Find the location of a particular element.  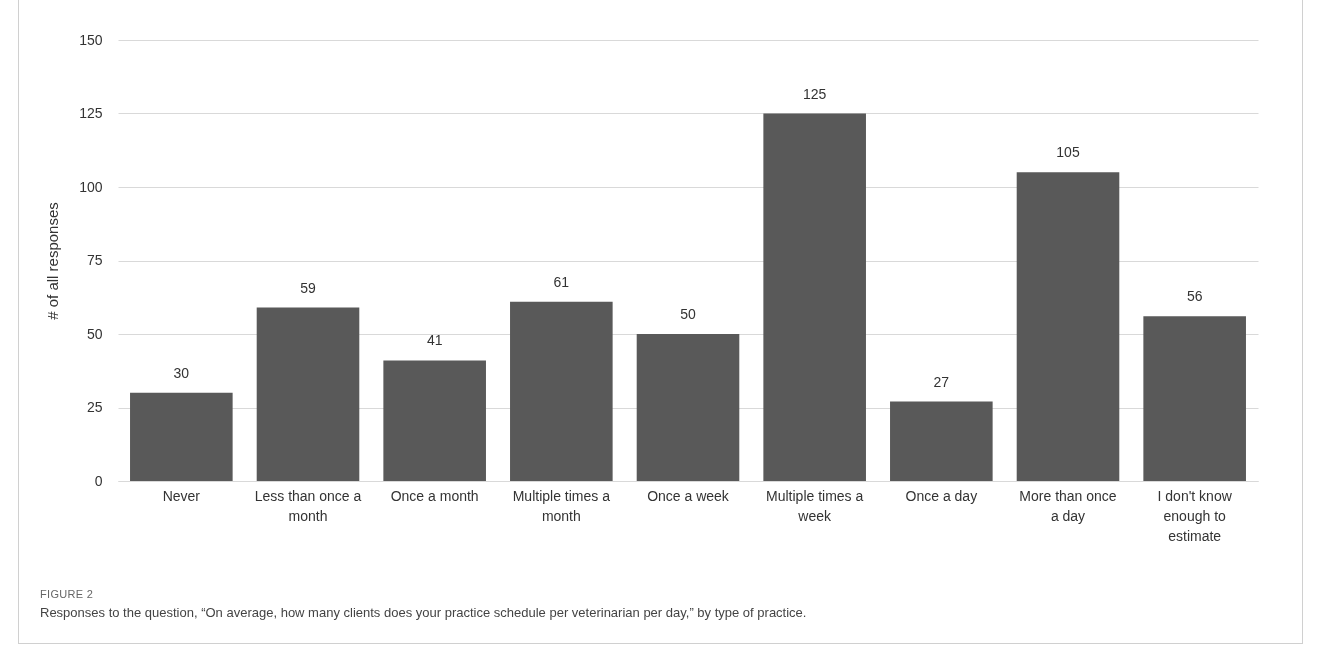

y-axis-title: # of all responses is located at coordinates (53, 261).